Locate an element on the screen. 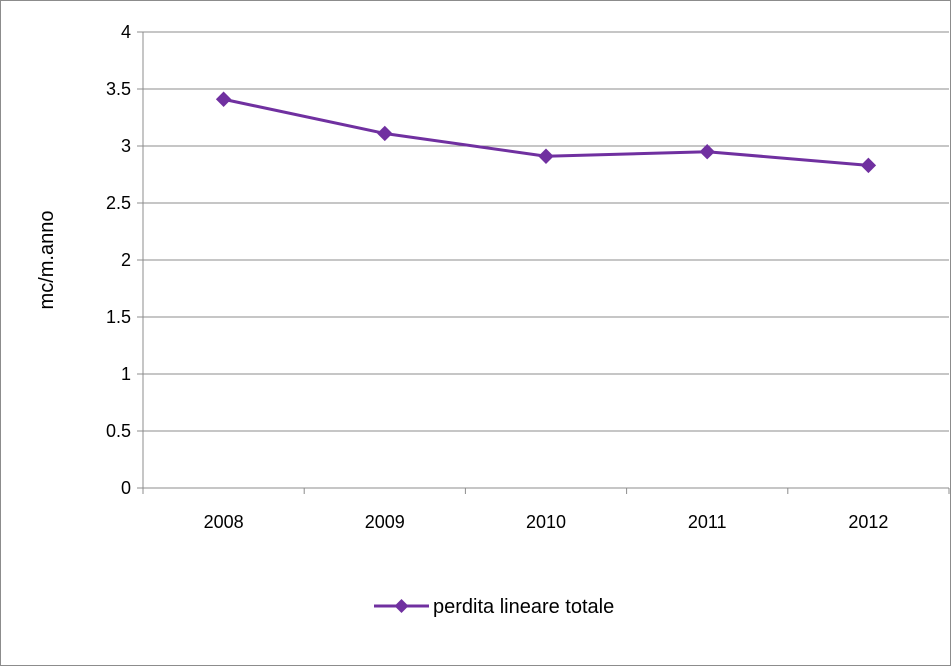  legend-diamond-icon is located at coordinates (401, 606).